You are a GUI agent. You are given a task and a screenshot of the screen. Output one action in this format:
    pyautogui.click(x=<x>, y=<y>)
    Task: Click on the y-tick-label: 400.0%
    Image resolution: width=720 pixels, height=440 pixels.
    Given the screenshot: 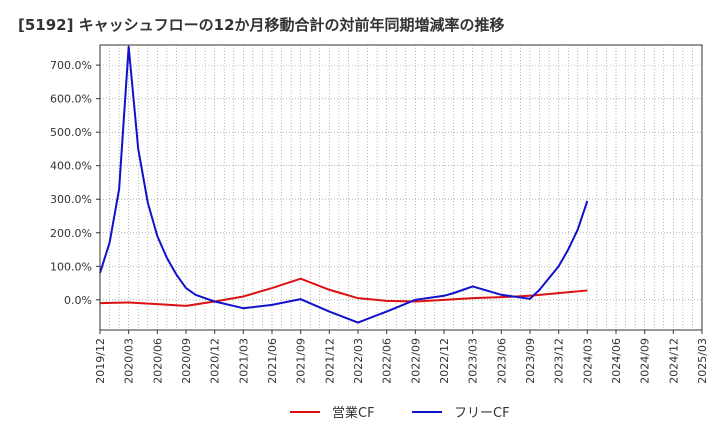 What is the action you would take?
    pyautogui.click(x=71, y=166)
    